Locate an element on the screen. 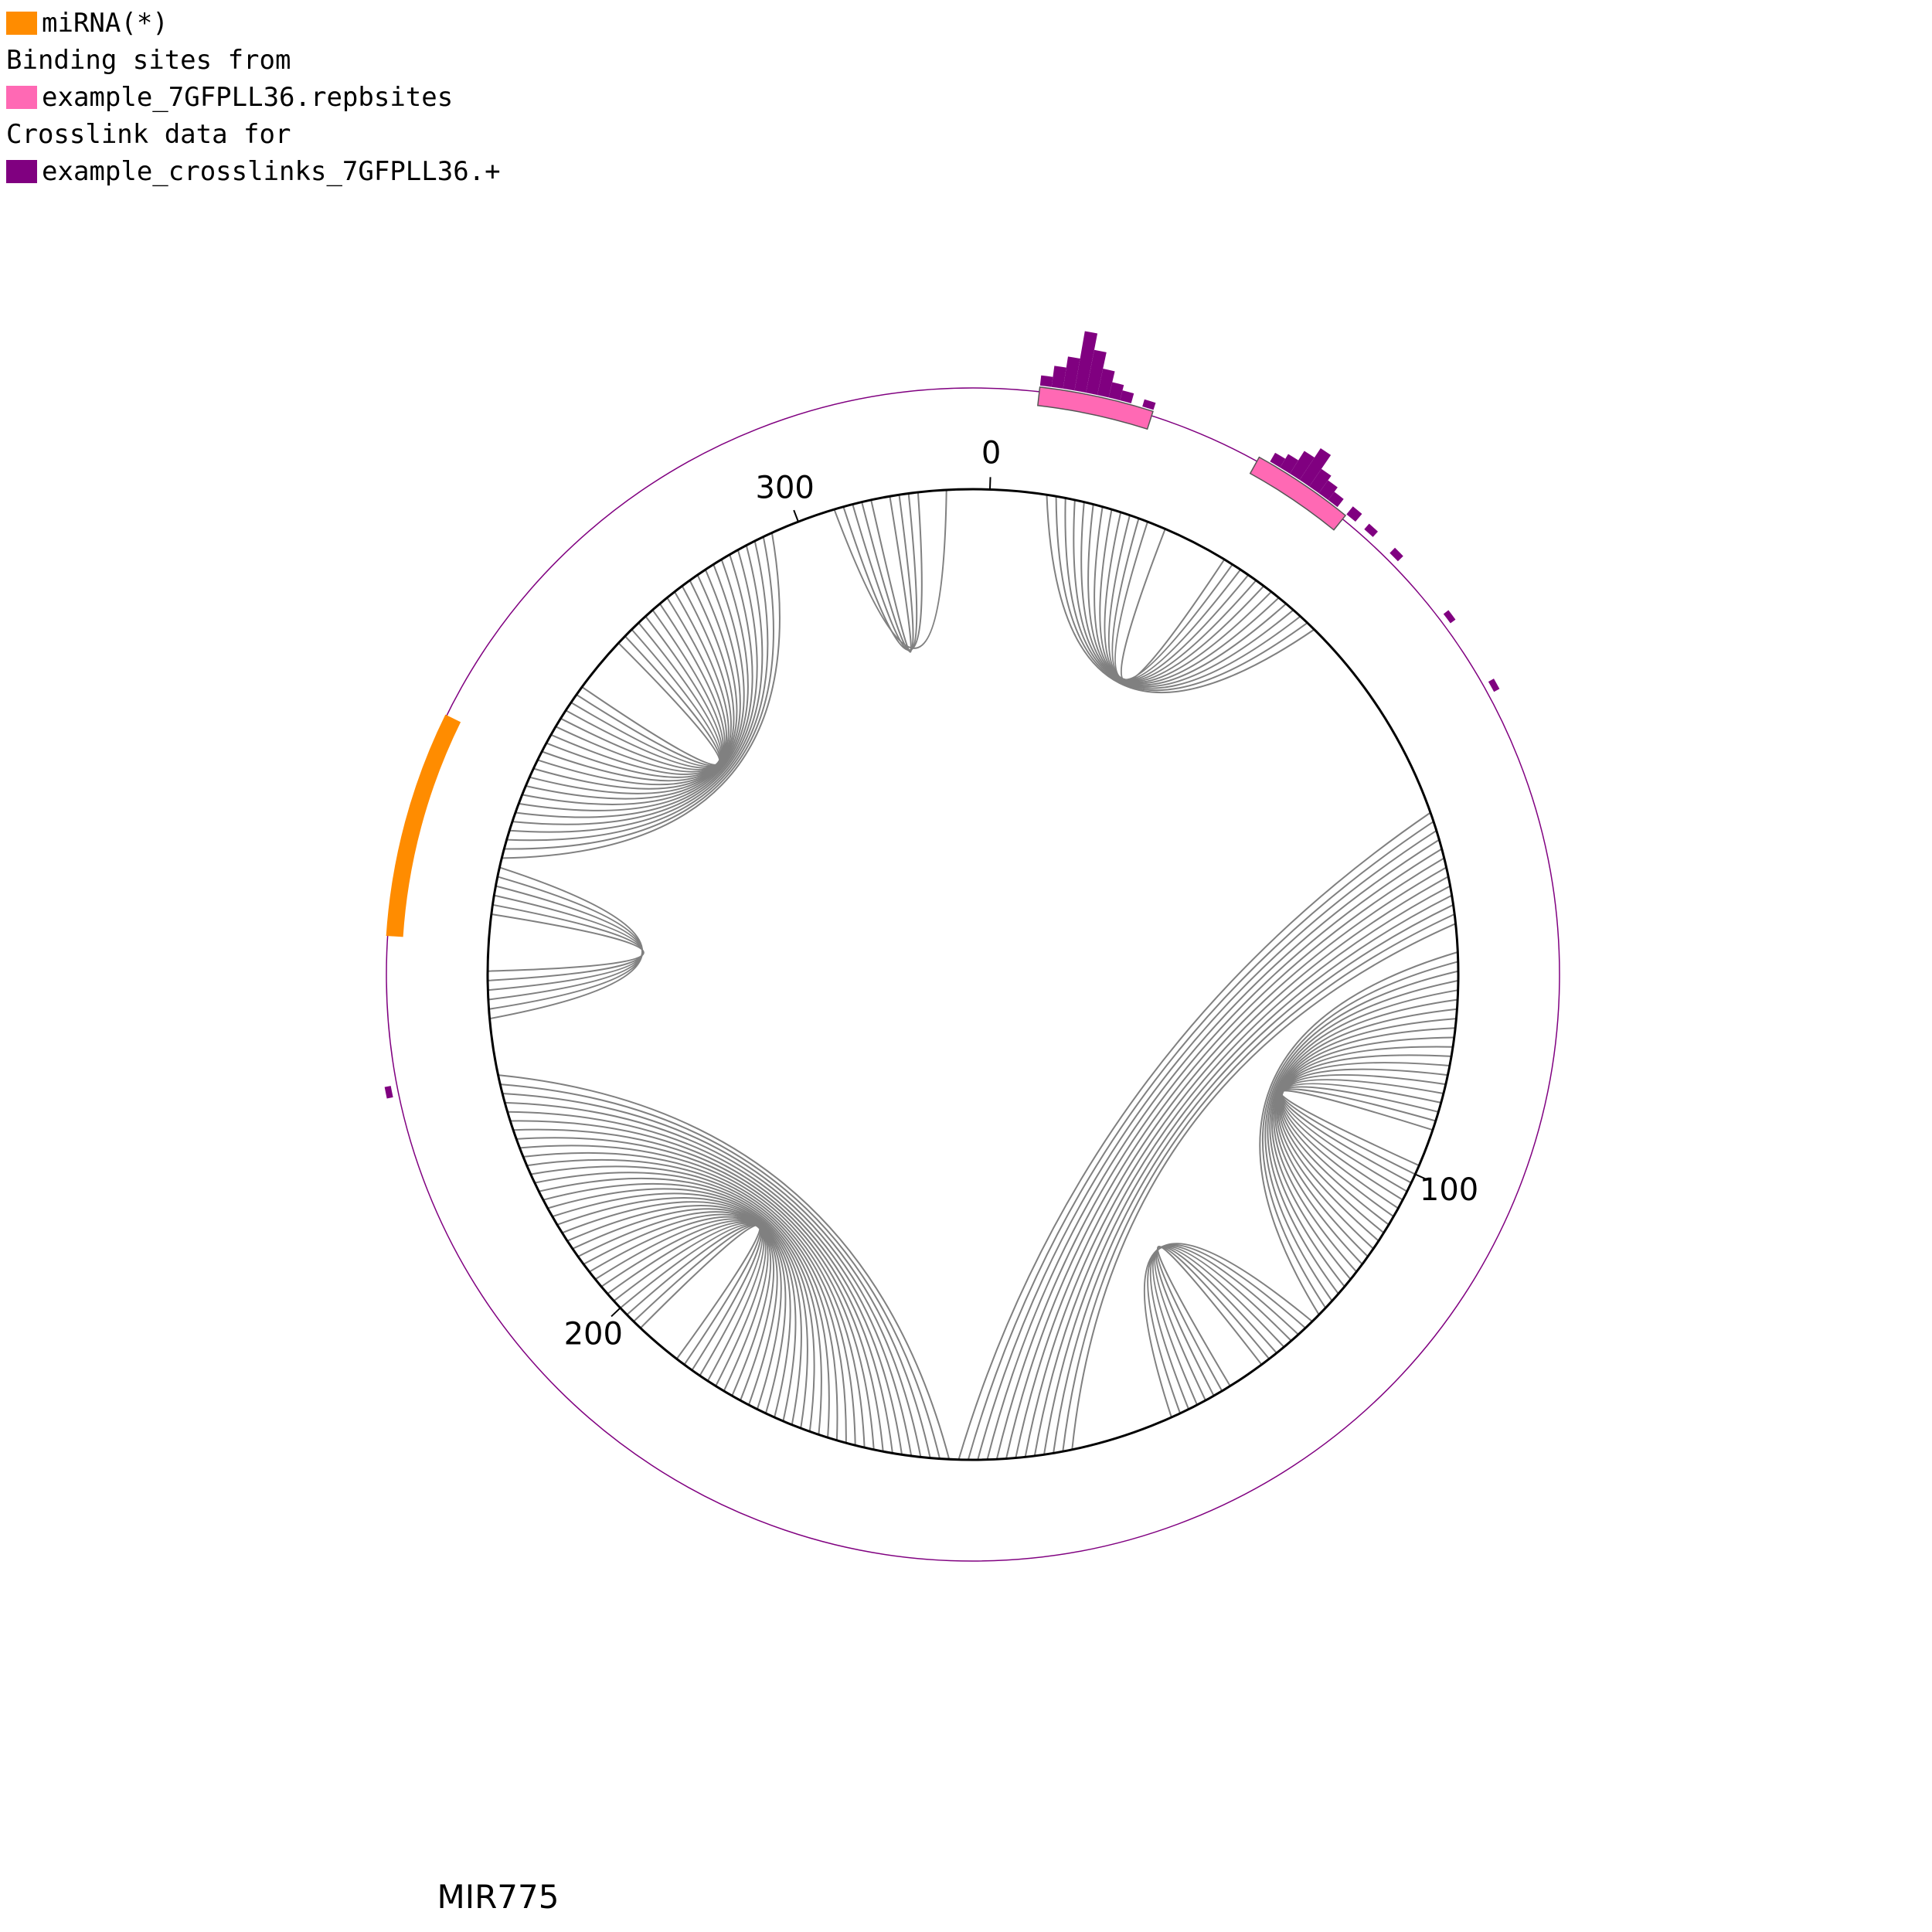  tick-label: 100 is located at coordinates (1449, 1190).